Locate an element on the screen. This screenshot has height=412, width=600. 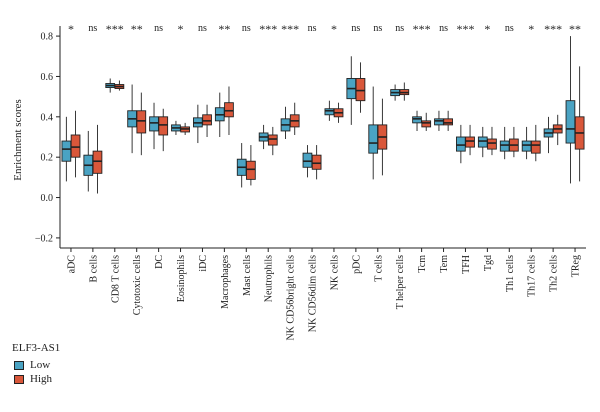
legend-swatch-low is located at coordinates (19, 365).